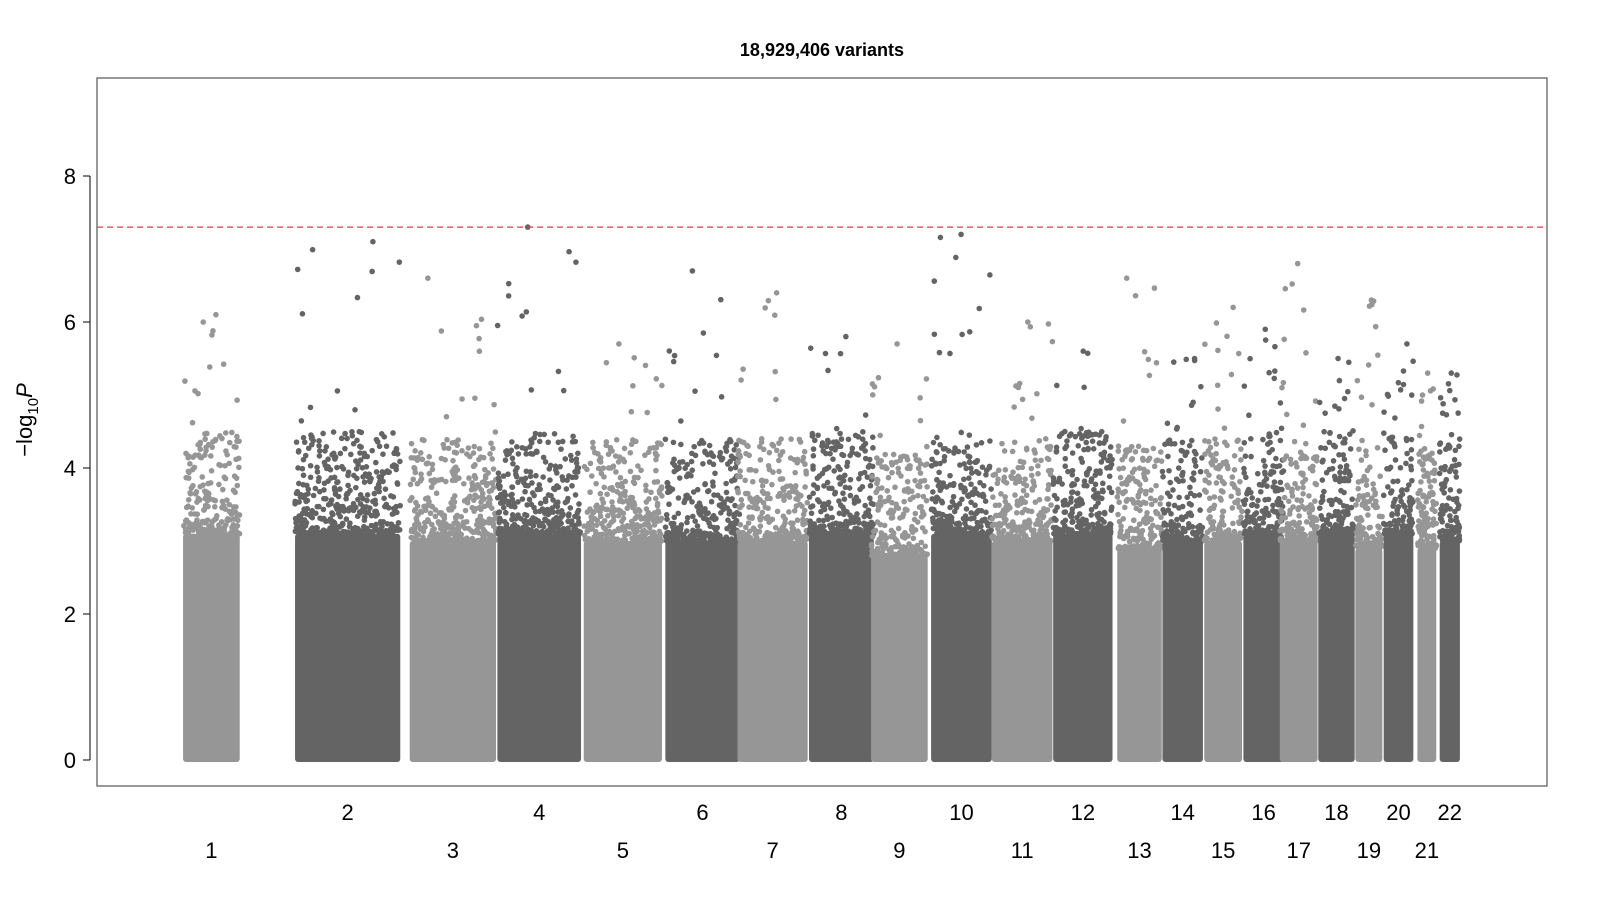 This screenshot has height=900, width=1600. I want to click on chromosome-16-bulk, so click(1263, 647).